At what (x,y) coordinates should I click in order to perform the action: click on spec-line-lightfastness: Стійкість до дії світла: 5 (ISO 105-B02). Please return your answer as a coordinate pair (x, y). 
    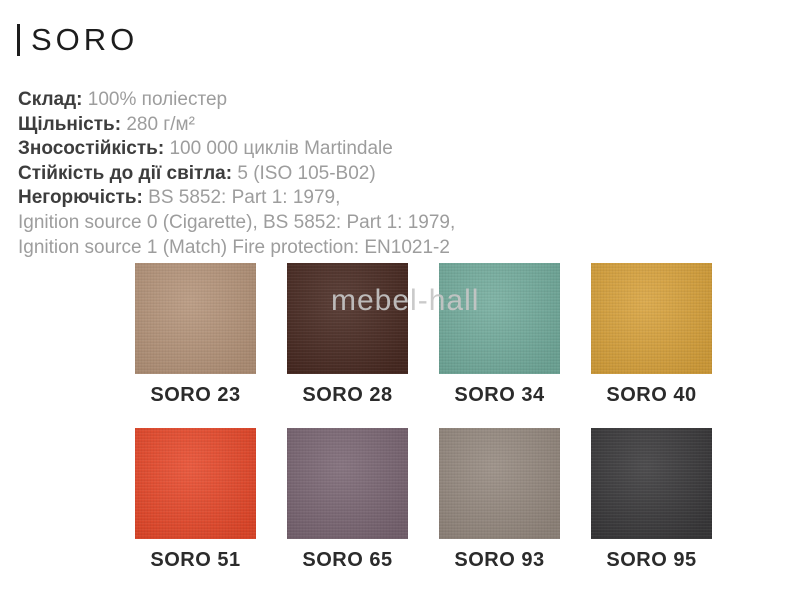
    Looking at the image, I should click on (236, 174).